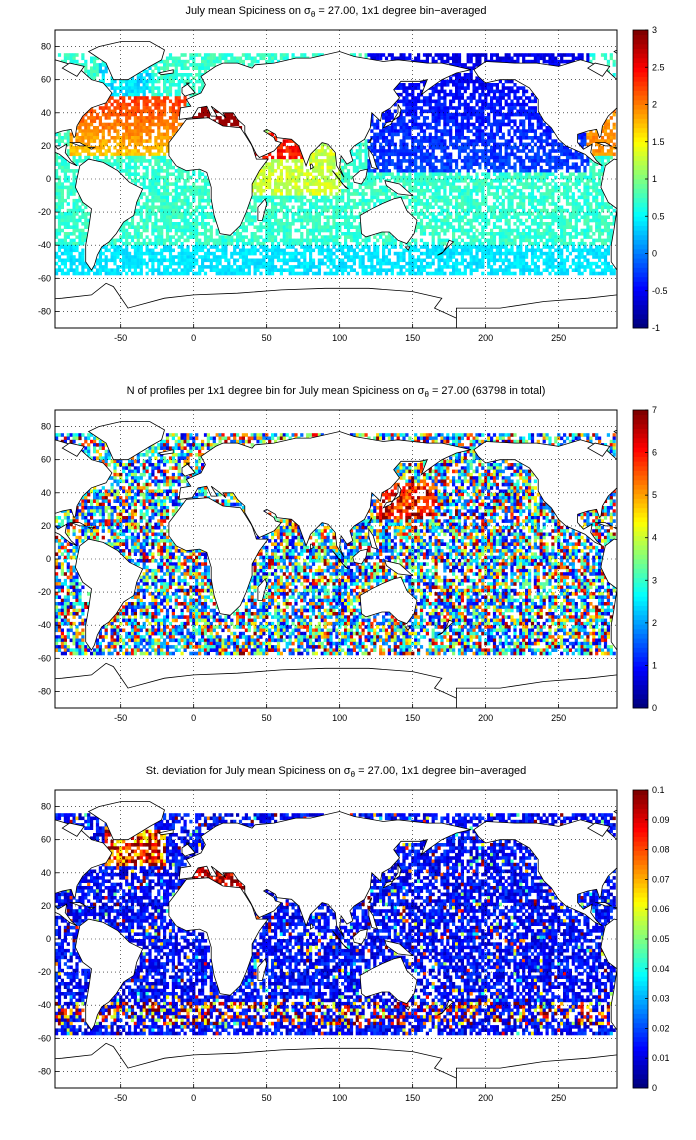 This screenshot has height=1140, width=696. Describe the element at coordinates (654, 453) in the screenshot. I see `colorbar-tick-label: 6` at that location.